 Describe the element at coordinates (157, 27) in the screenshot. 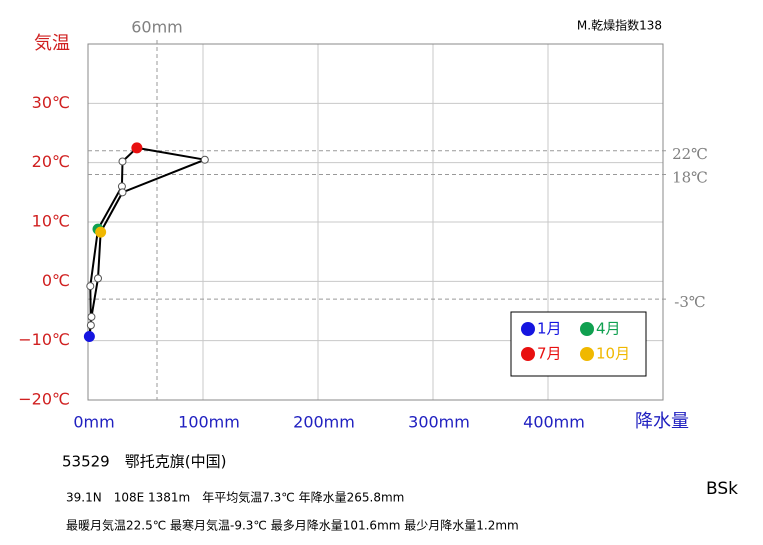

I see `reference-label: 60mm` at that location.